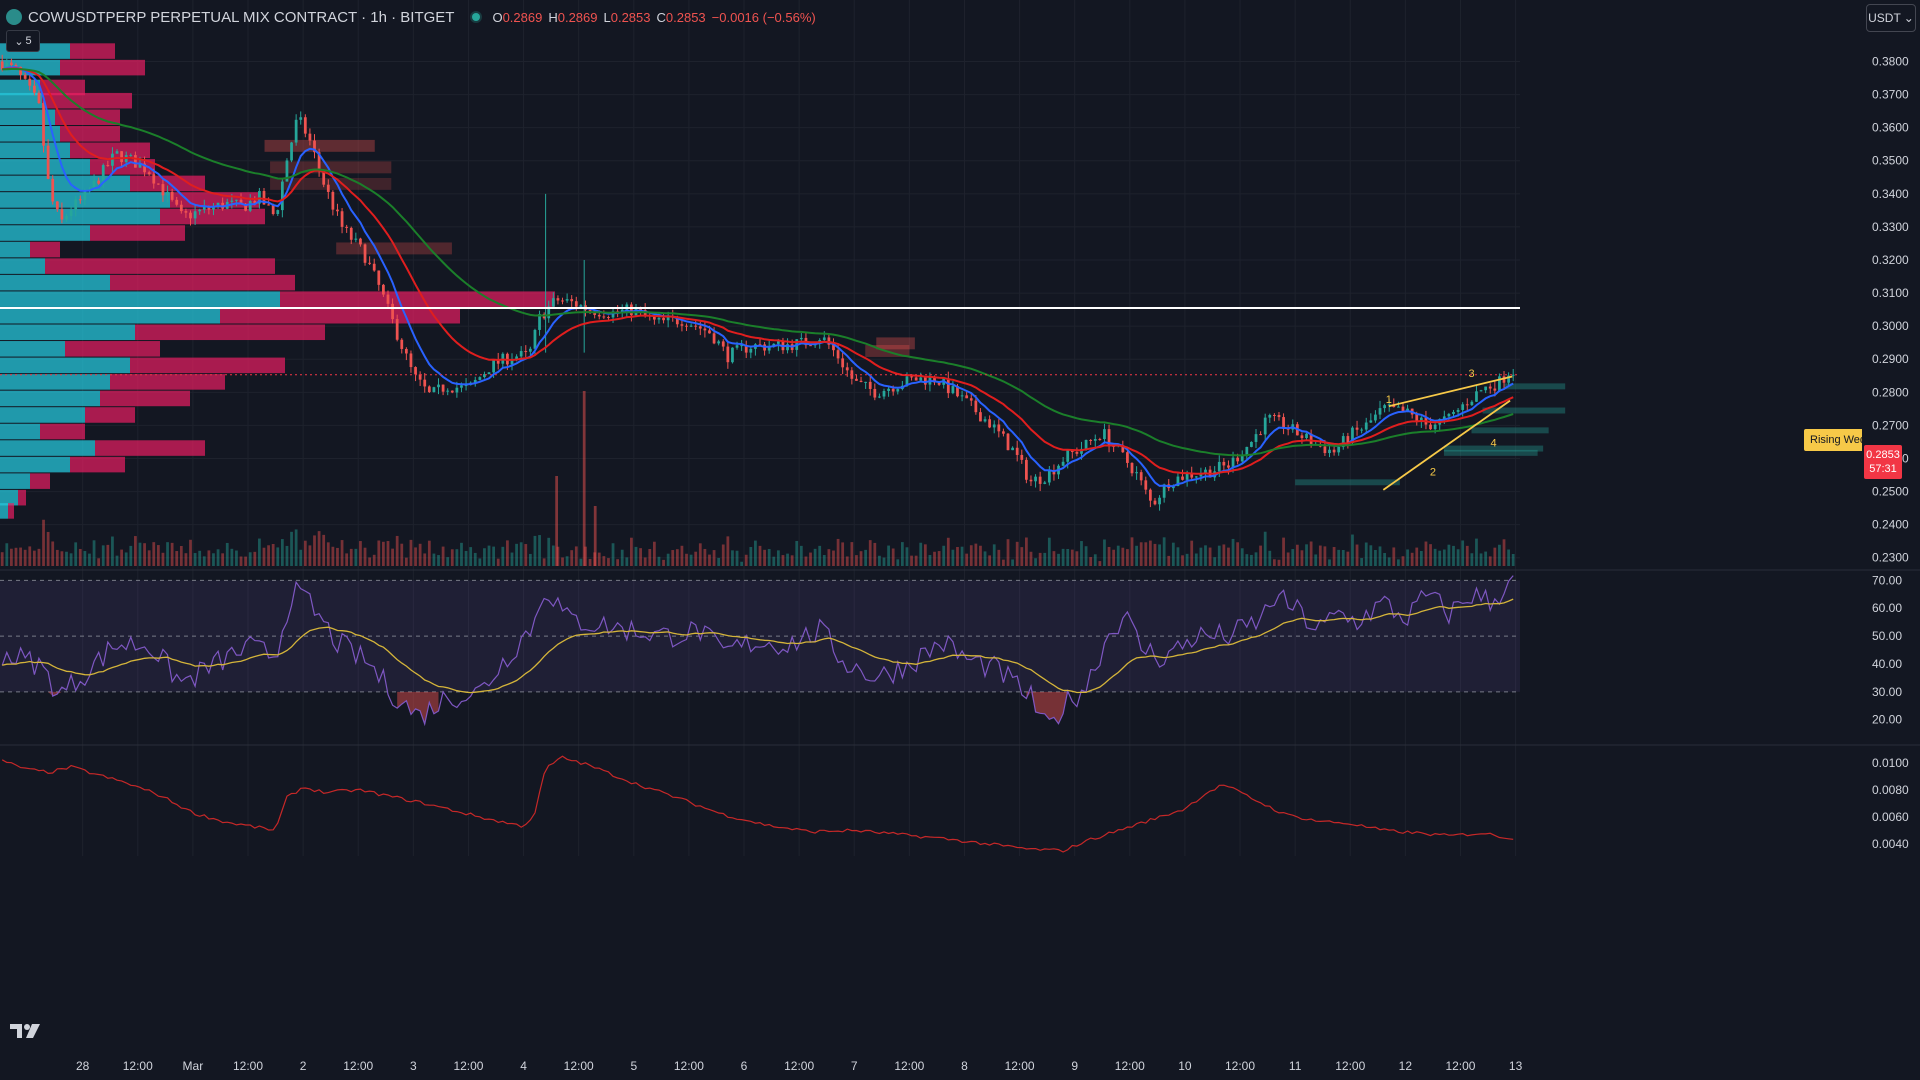  What do you see at coordinates (1493, 444) in the screenshot?
I see `wedge-point-label: 4` at bounding box center [1493, 444].